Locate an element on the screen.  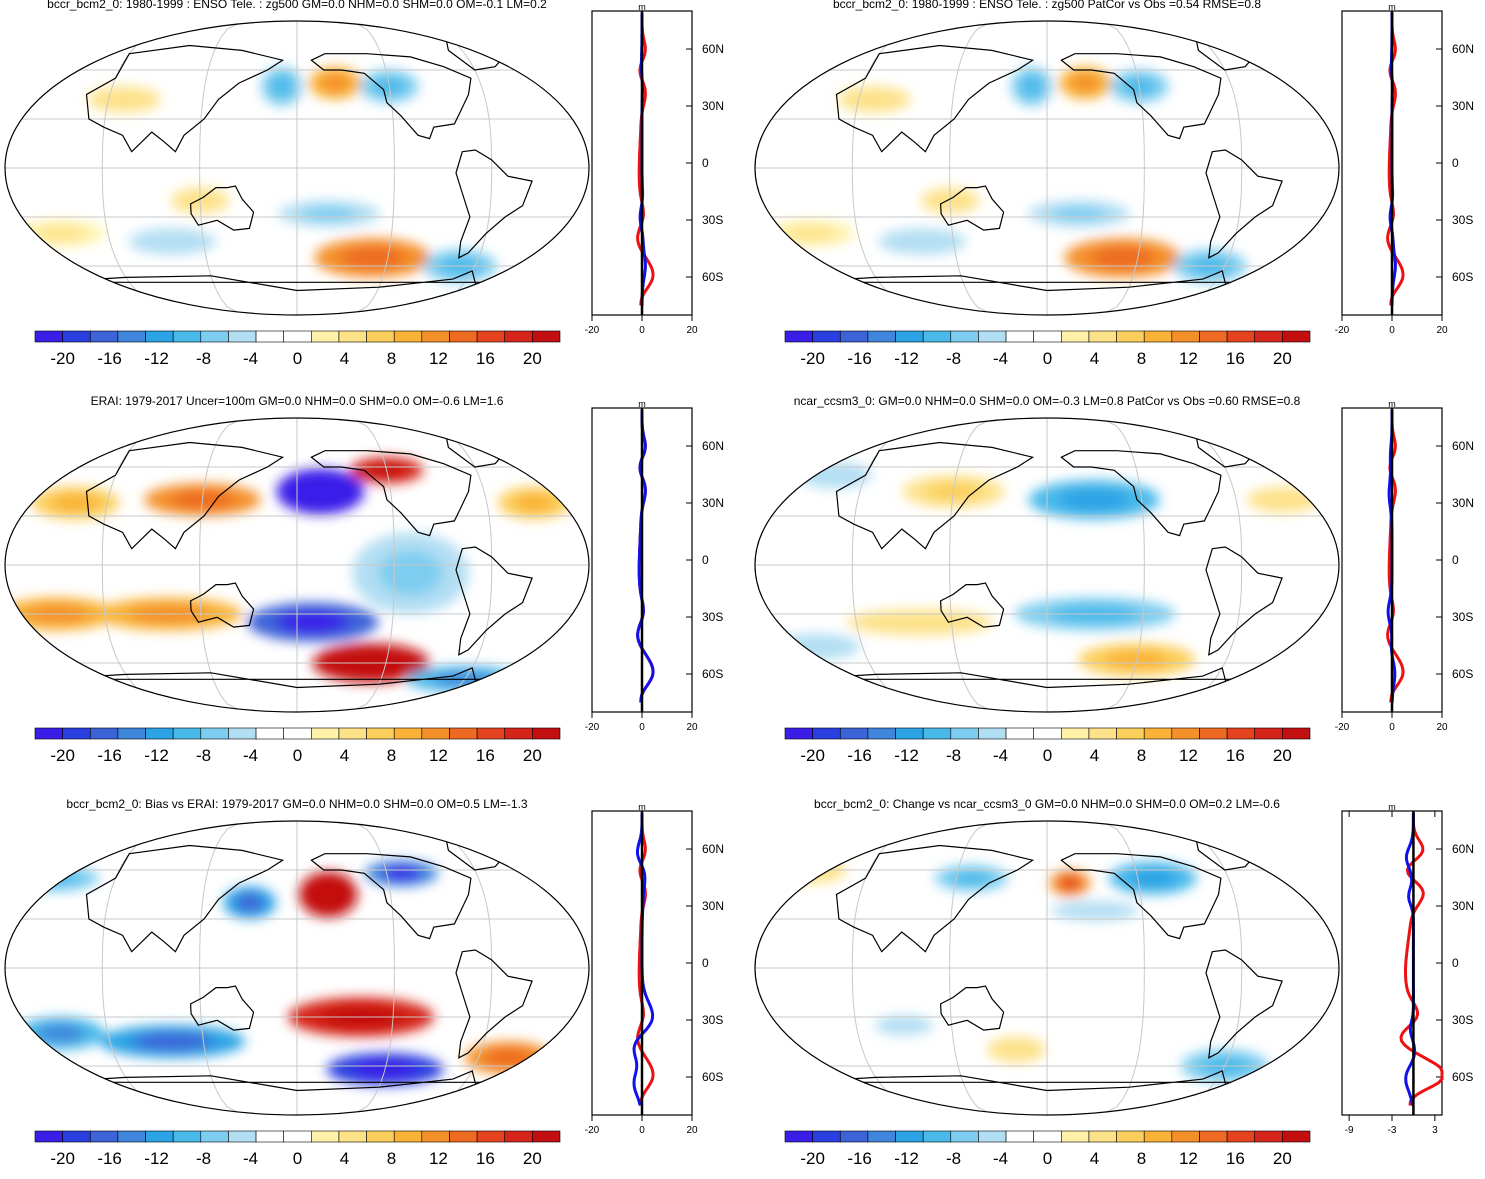
zonal-x-tick-label: -9 is located at coordinates (1349, 1130).